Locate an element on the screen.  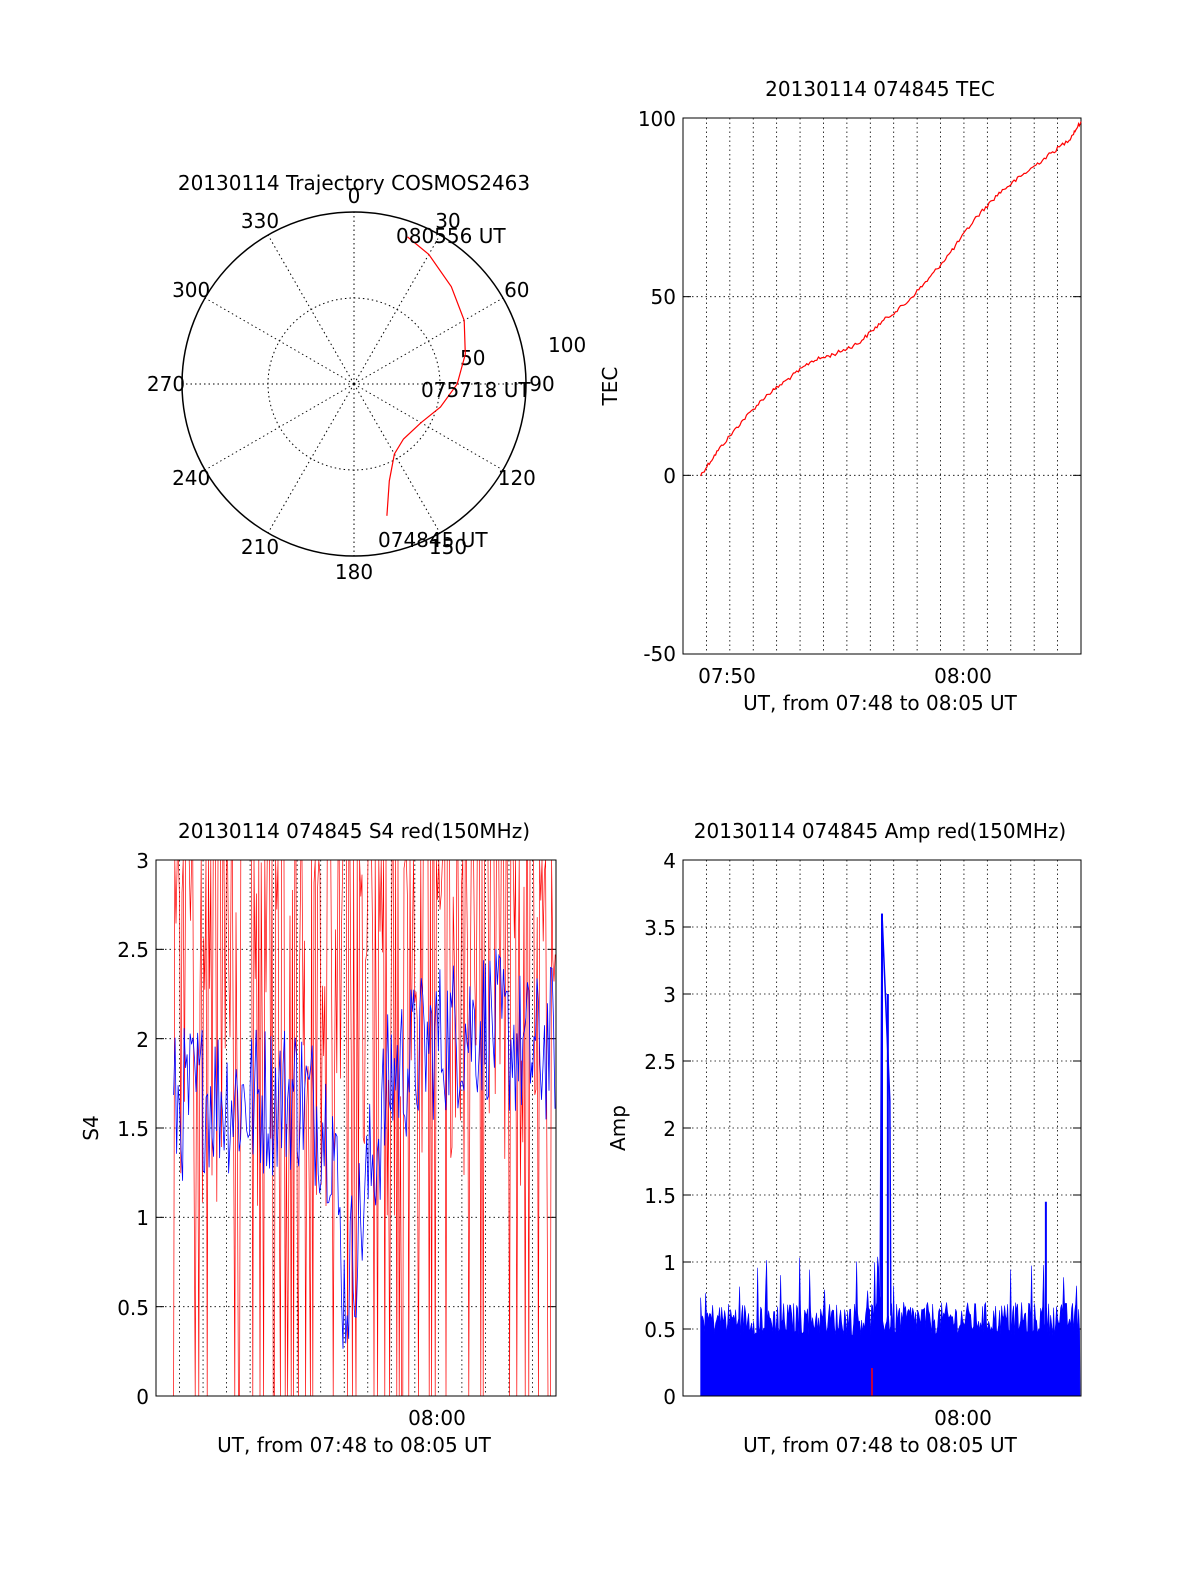
s4-ytick-15: 1.5 is located at coordinates (133, 1129).